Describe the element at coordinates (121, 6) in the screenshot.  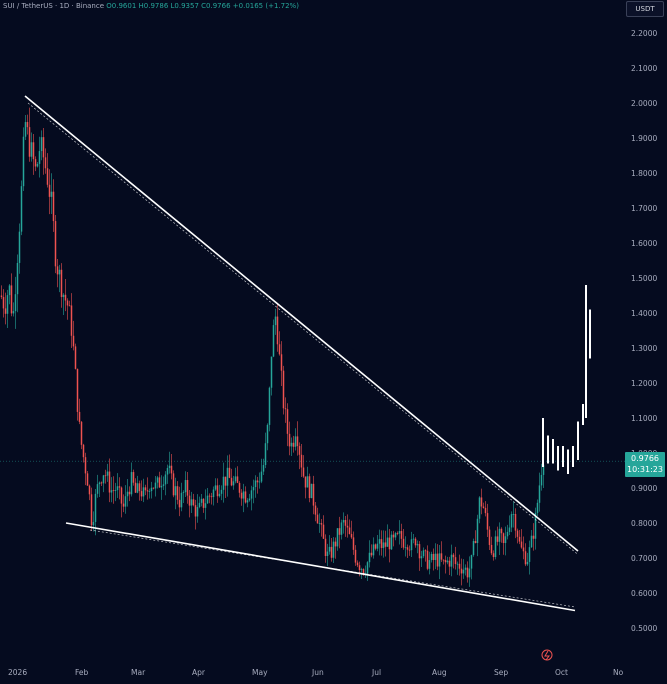
I see `open-value: O0.9601` at that location.